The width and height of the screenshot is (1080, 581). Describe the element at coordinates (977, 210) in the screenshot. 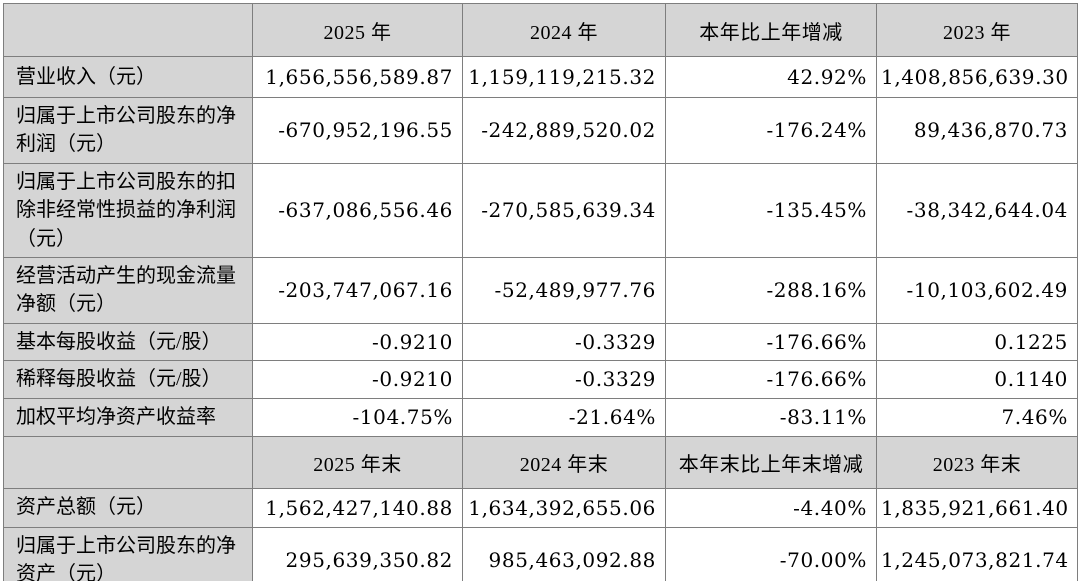

I see `cell-value: -38,342,644.04` at that location.